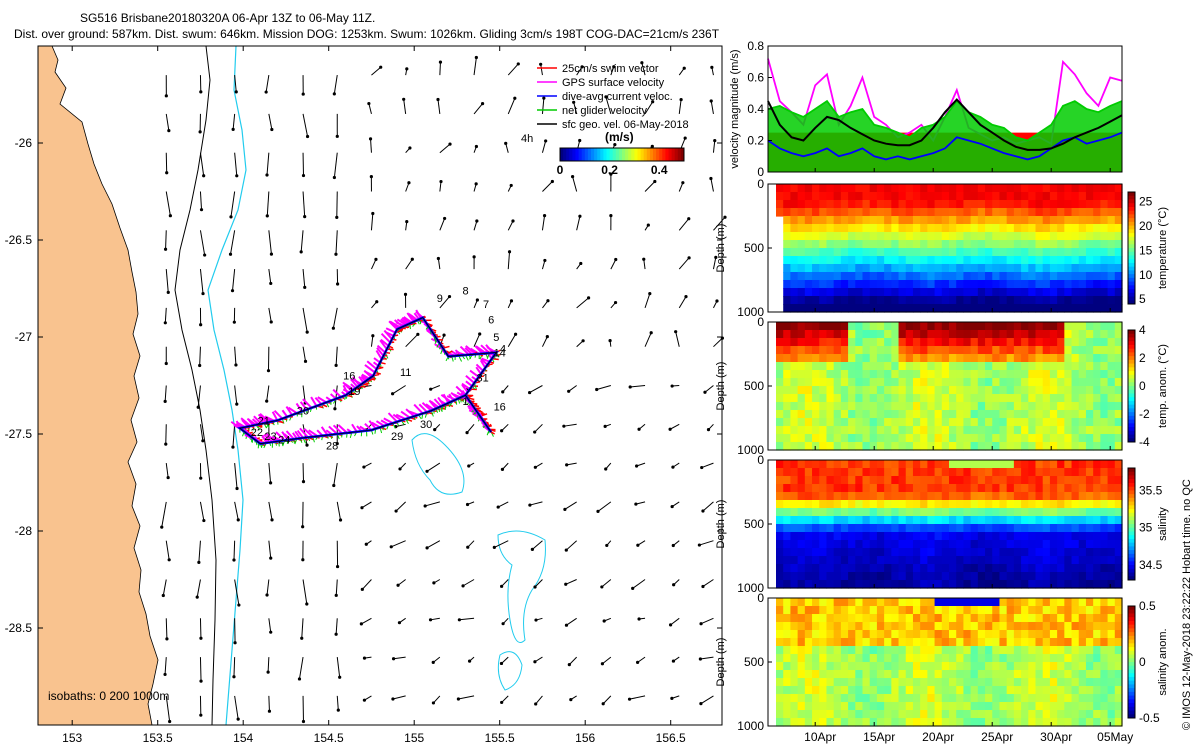  Describe the element at coordinates (270, 437) in the screenshot. I see `track-day-label: 23` at that location.